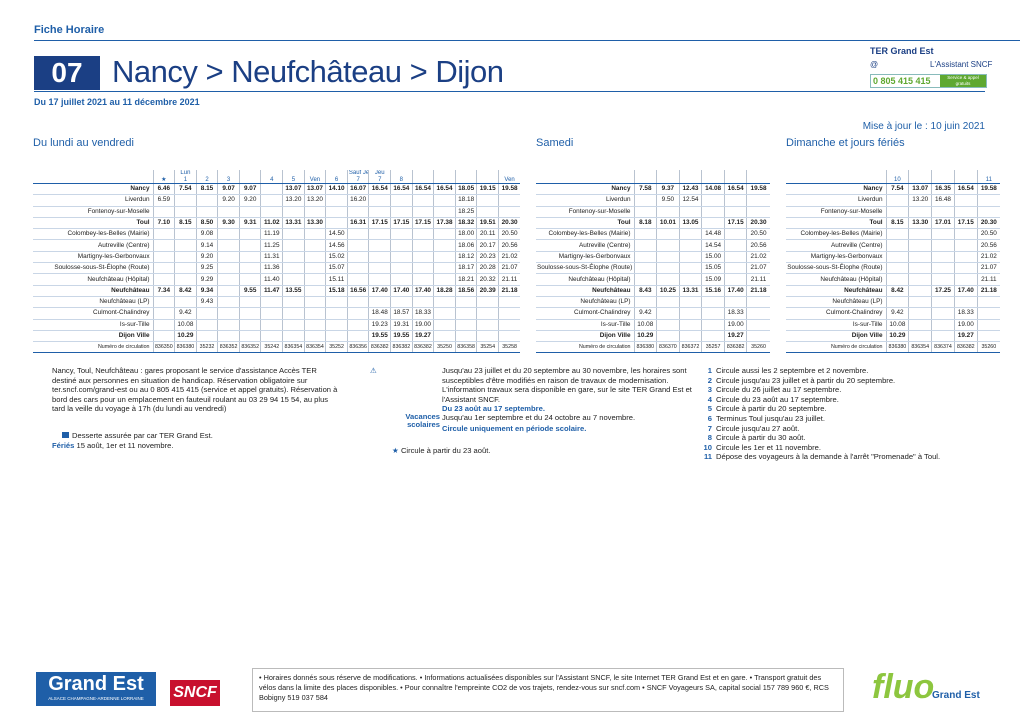 The height and width of the screenshot is (721, 1020). Describe the element at coordinates (509, 91) in the screenshot. I see `rule` at that location.